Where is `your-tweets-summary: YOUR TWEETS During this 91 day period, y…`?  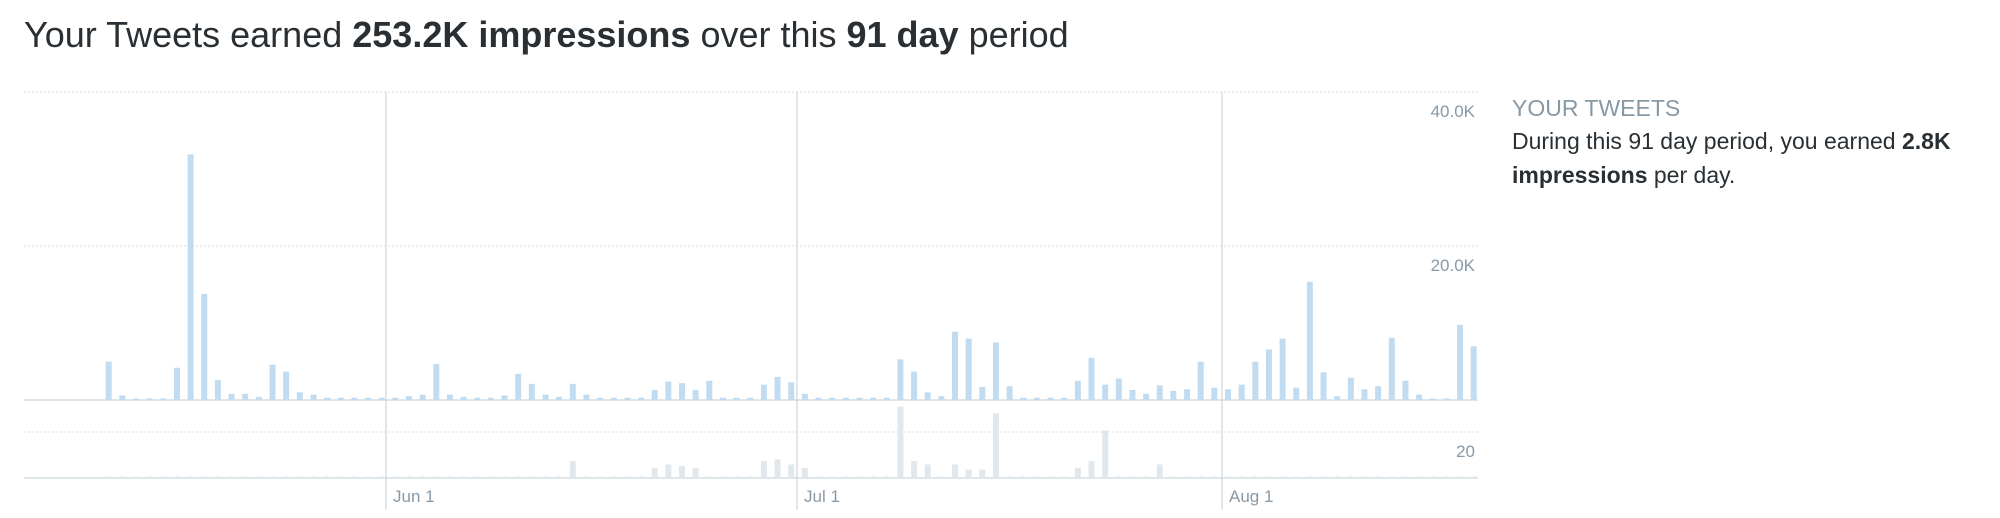 your-tweets-summary: YOUR TWEETS During this 91 day period, y… is located at coordinates (1747, 142).